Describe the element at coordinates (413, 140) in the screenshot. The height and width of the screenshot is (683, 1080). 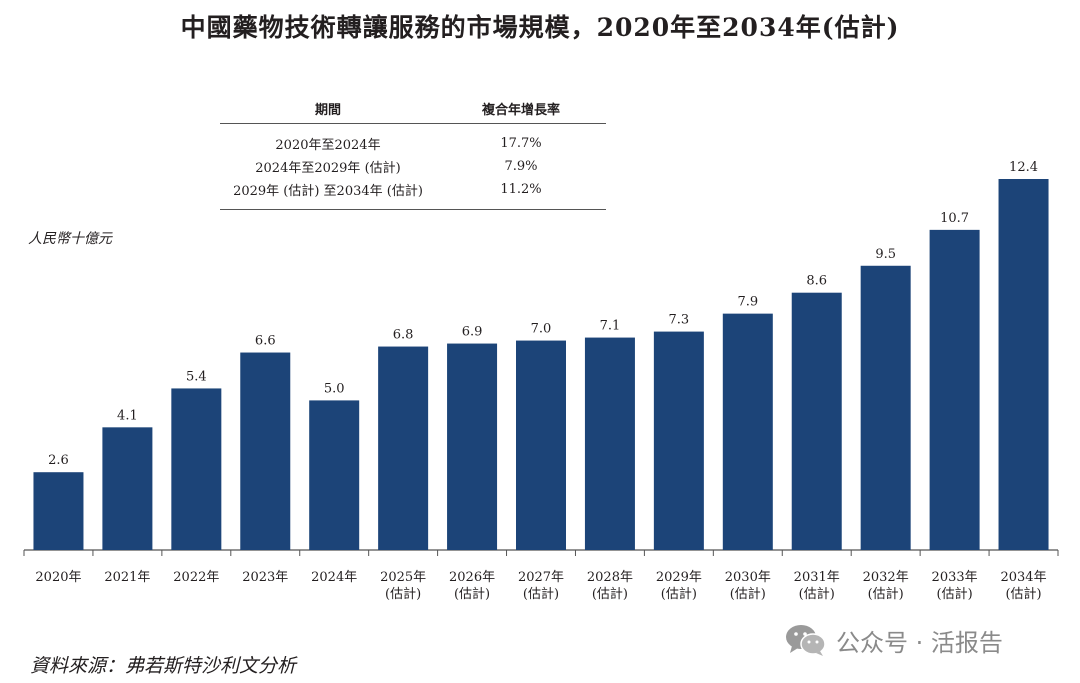
I see `cagr-row: 2020年至2024年 17.7%` at that location.